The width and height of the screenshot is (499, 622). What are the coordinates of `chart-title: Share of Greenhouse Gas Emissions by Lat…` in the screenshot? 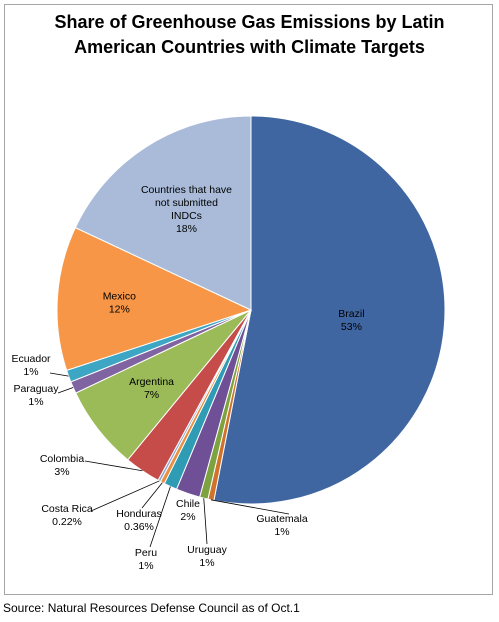 It's located at (249, 34).